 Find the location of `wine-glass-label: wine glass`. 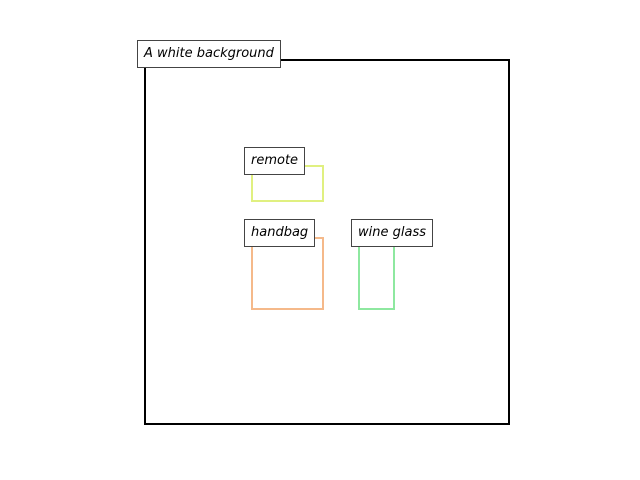

wine-glass-label: wine glass is located at coordinates (392, 233).